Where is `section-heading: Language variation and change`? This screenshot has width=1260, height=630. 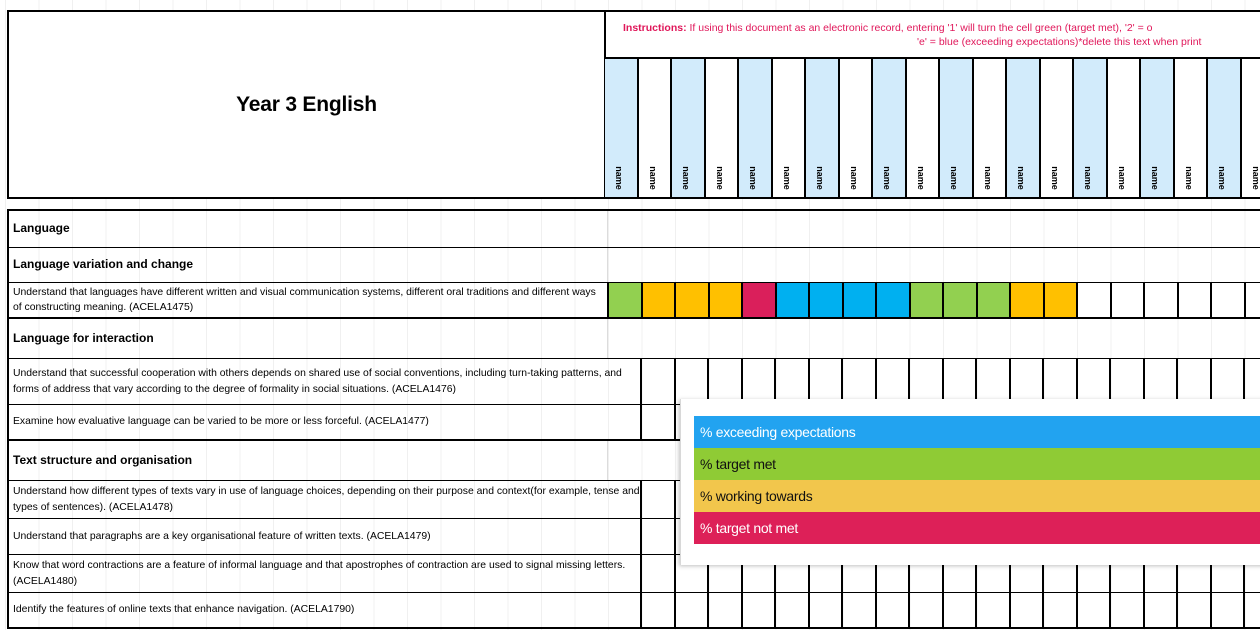
section-heading: Language variation and change is located at coordinates (308, 265).